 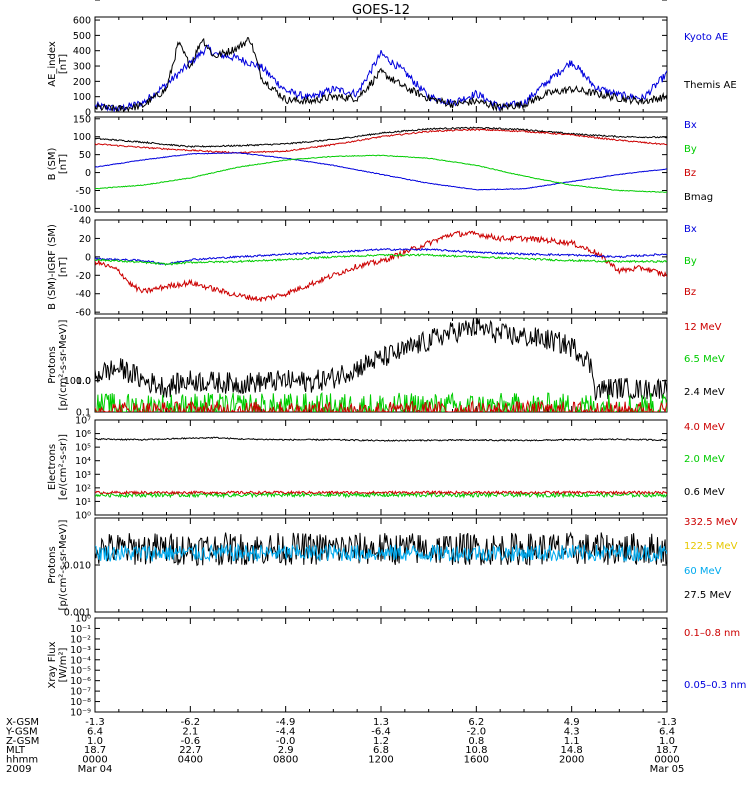 I want to click on legend-entry: Bmag, so click(x=698, y=197).